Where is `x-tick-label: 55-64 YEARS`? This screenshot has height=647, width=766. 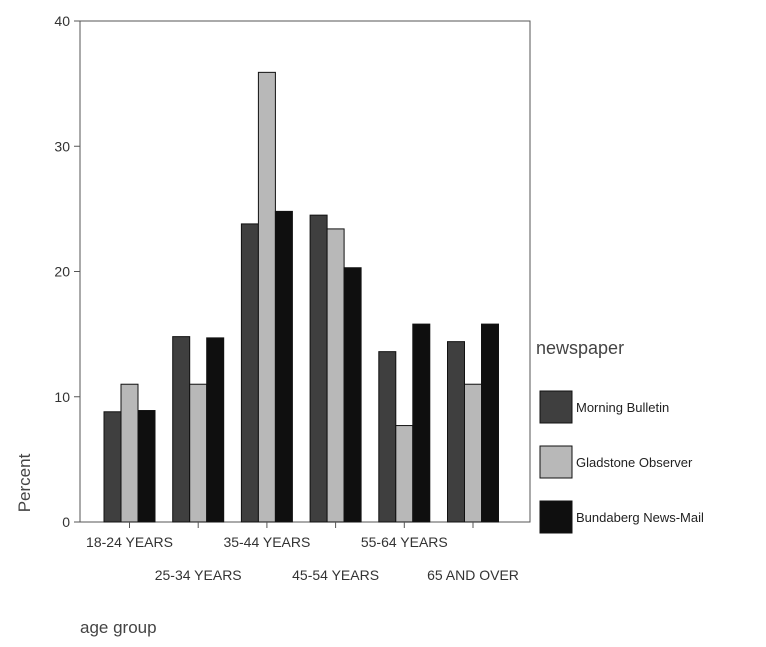
x-tick-label: 55-64 YEARS is located at coordinates (404, 542).